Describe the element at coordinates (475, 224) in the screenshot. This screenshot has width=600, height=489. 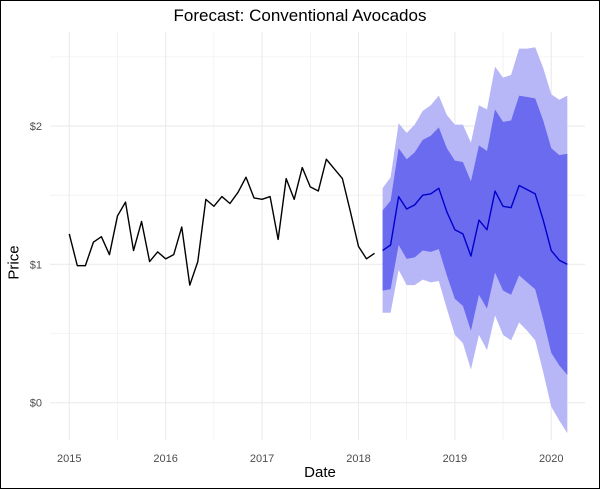
I see `forecast-price-line` at that location.